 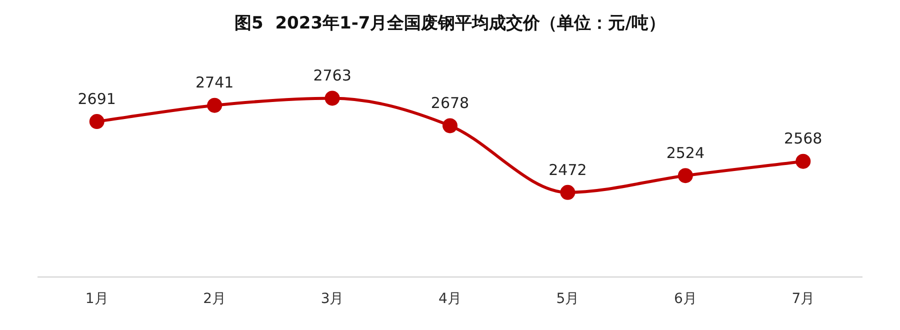 I want to click on x-tick-label: 3月, so click(x=332, y=299).